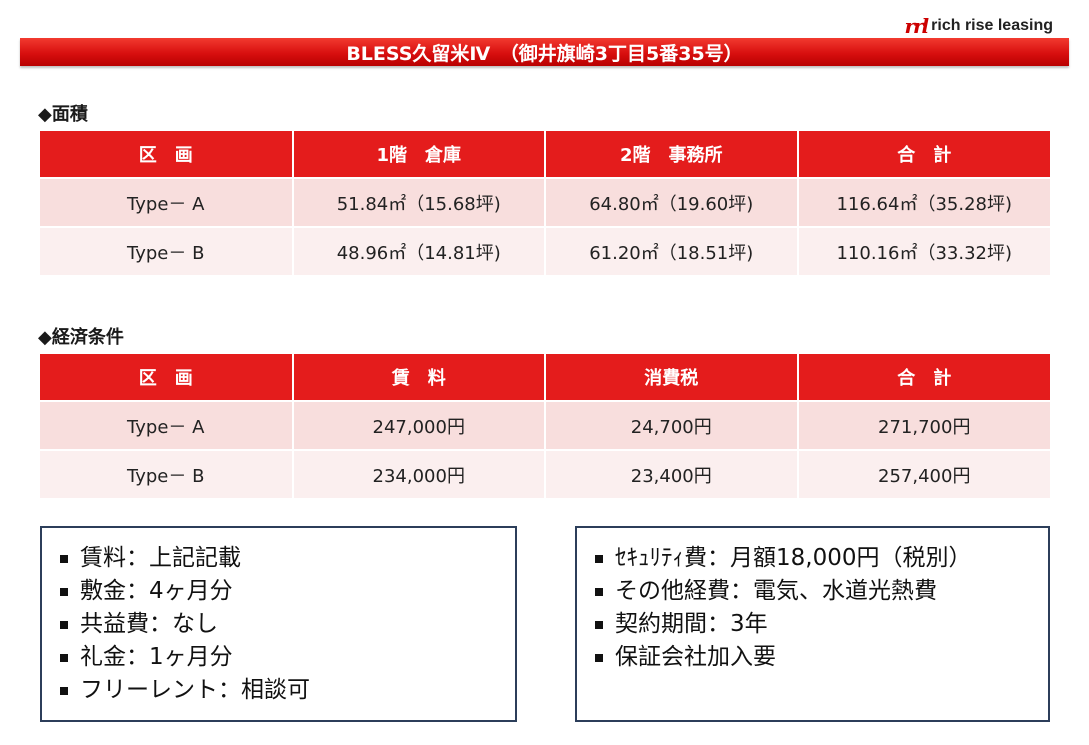 Image resolution: width=1089 pixels, height=745 pixels. What do you see at coordinates (672, 202) in the screenshot?
I see `table-cell: 64.80㎡（19.60坪)` at bounding box center [672, 202].